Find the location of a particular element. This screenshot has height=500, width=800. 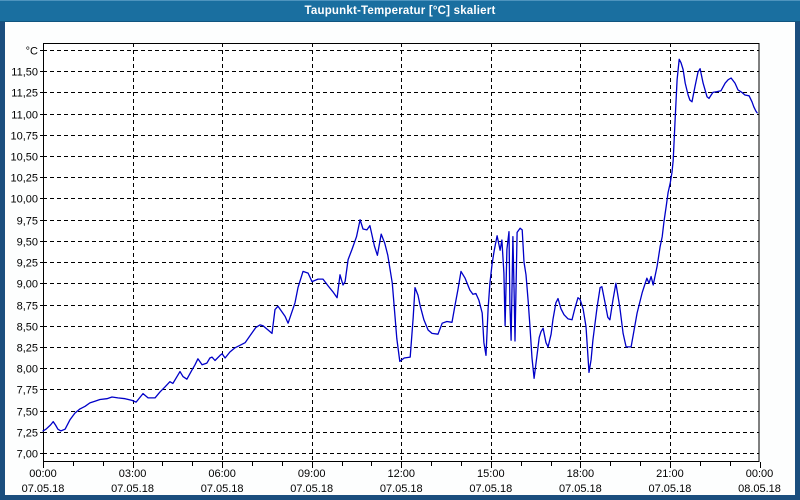

y-tick-label: 10,75 is located at coordinates (24, 137).